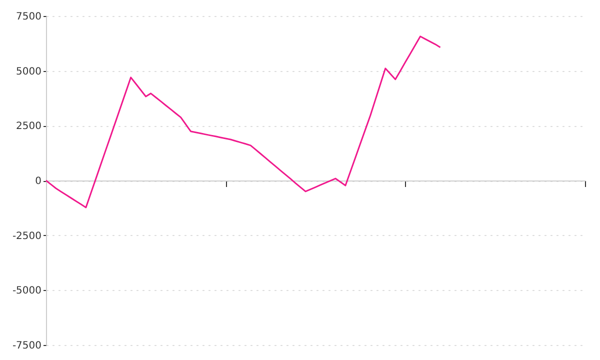 Image resolution: width=600 pixels, height=360 pixels. Describe the element at coordinates (27, 291) in the screenshot. I see `y-tick-label: -5000` at that location.